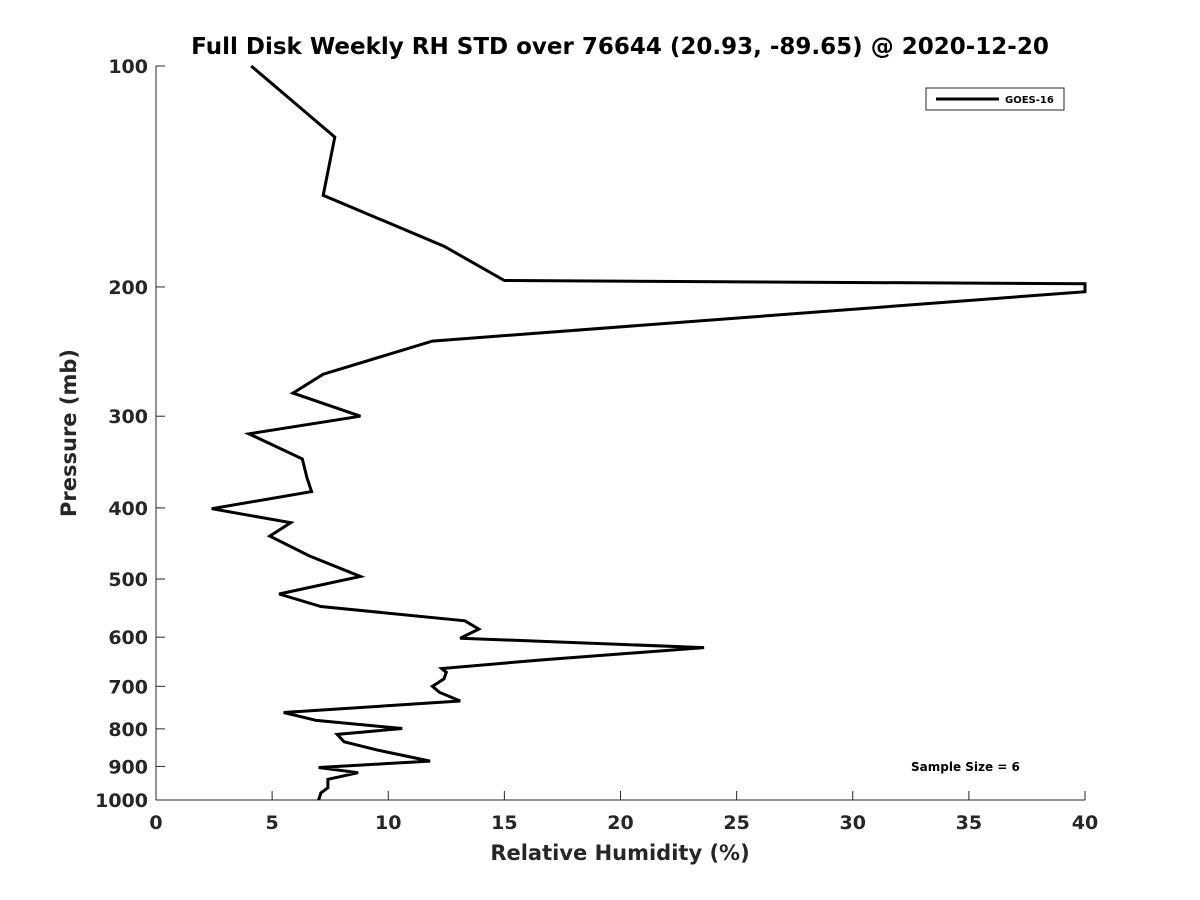  I want to click on legend-entry-goes-16: GOES-16, so click(1029, 100).